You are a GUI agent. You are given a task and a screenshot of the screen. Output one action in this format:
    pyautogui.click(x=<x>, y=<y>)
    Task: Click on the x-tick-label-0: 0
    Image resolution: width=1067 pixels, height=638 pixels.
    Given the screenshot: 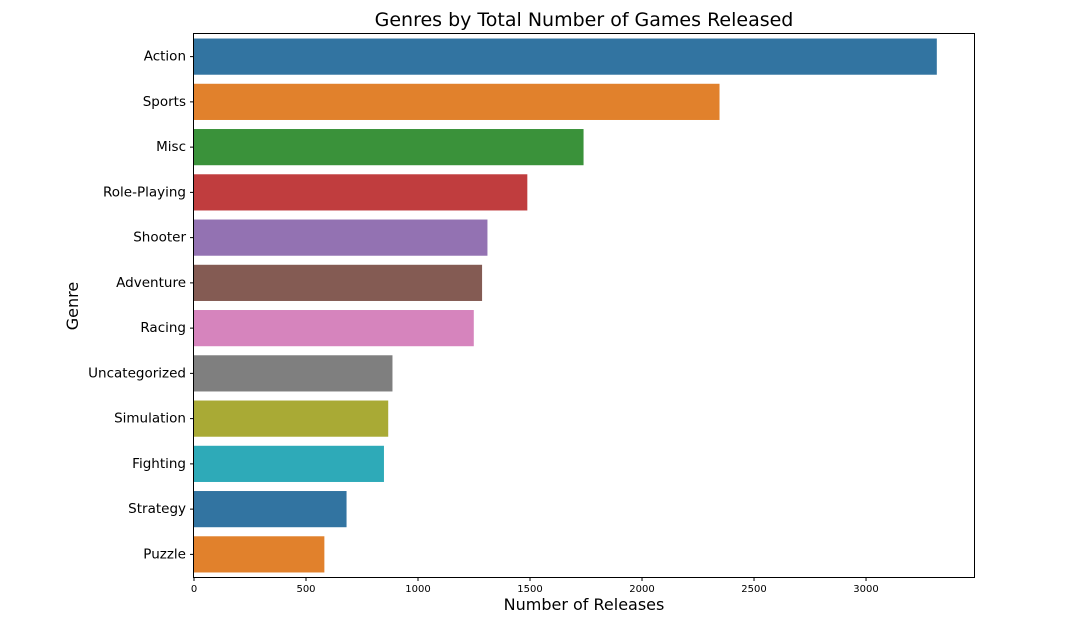 What is the action you would take?
    pyautogui.click(x=194, y=589)
    